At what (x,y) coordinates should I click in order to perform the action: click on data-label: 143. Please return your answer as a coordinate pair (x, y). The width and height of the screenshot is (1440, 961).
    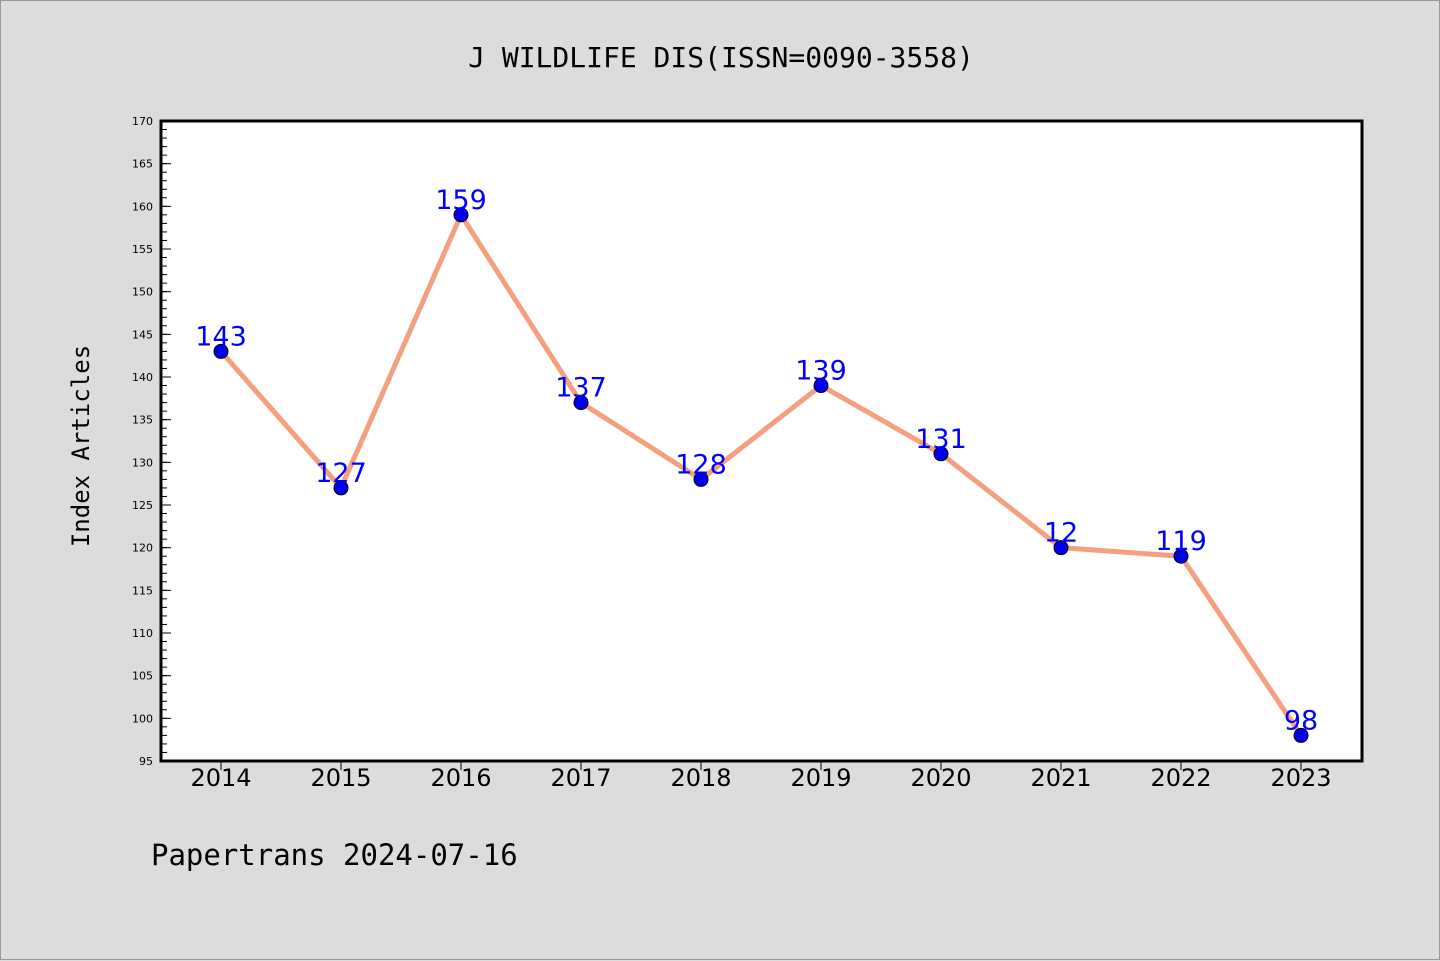
    Looking at the image, I should click on (221, 336).